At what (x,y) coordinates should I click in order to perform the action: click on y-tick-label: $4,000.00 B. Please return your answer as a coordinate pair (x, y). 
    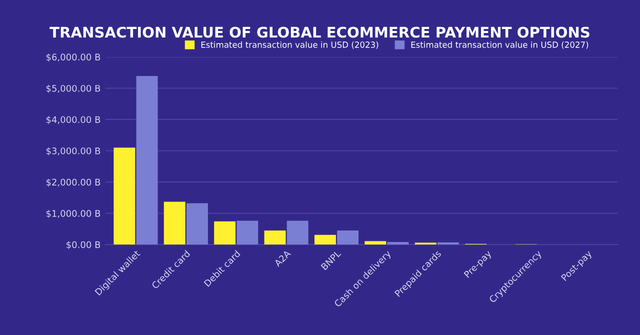
    Looking at the image, I should click on (73, 120).